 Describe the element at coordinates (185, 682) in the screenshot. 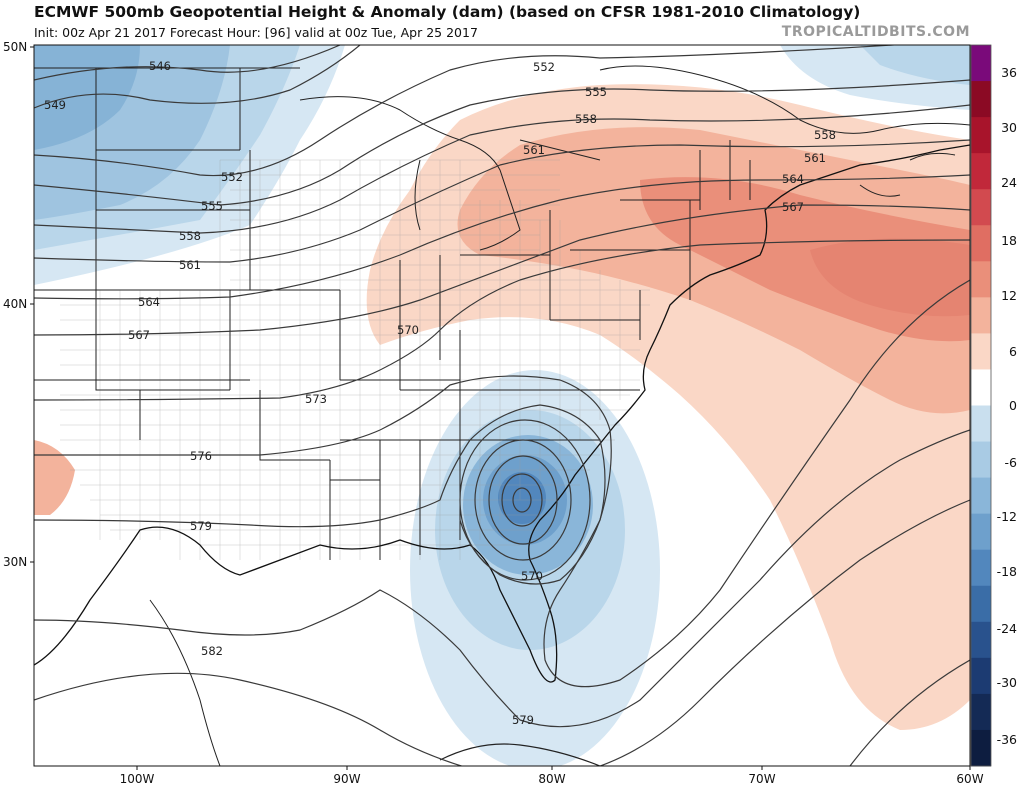

I see `mexico-border` at that location.